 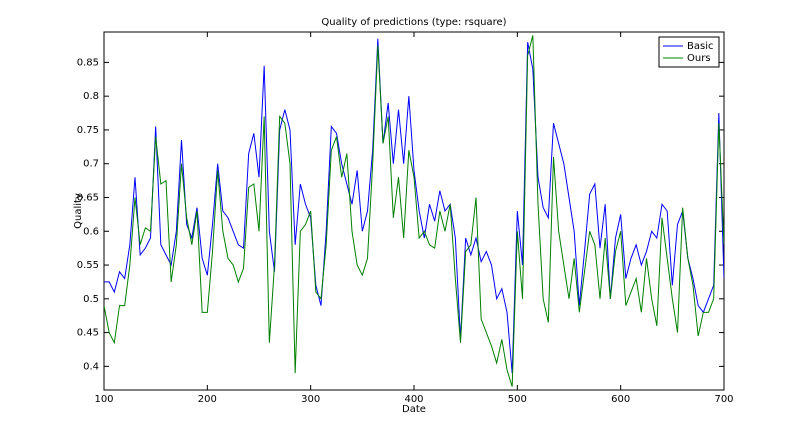 What do you see at coordinates (88, 333) in the screenshot?
I see `y-tick-label: 0.45` at bounding box center [88, 333].